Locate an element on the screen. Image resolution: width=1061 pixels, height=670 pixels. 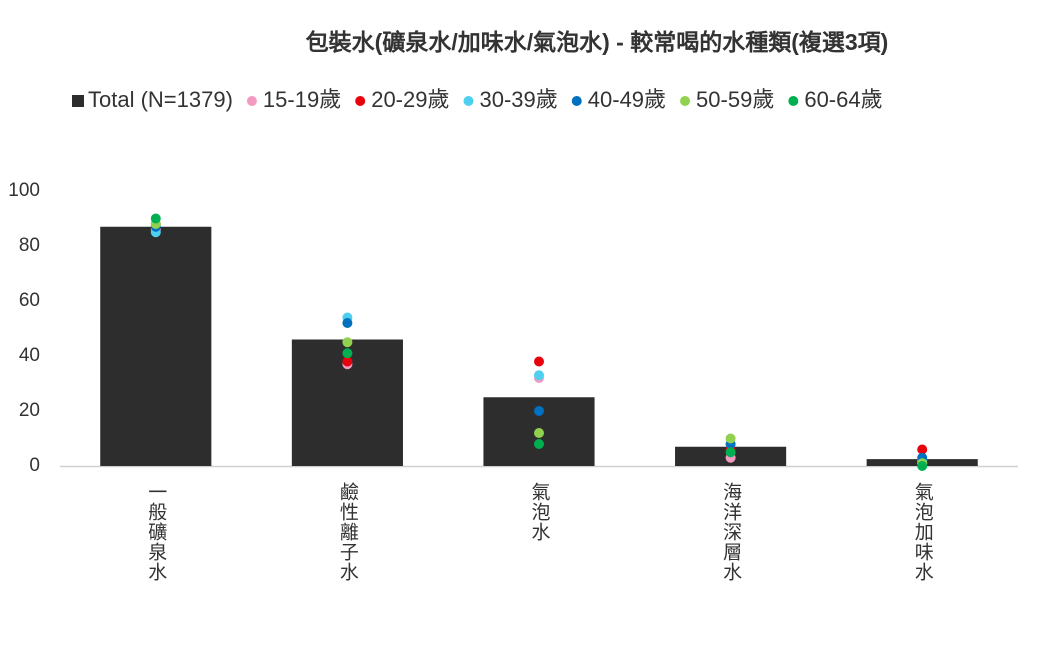
legend-label: 50-59歲 is located at coordinates (735, 99).